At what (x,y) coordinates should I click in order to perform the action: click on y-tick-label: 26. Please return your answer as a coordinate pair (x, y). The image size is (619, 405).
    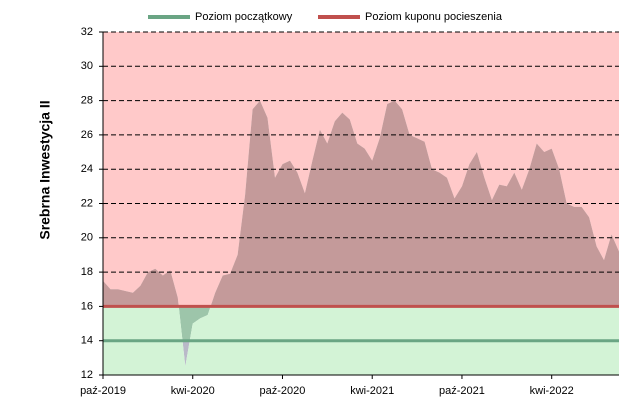
    Looking at the image, I should click on (87, 135).